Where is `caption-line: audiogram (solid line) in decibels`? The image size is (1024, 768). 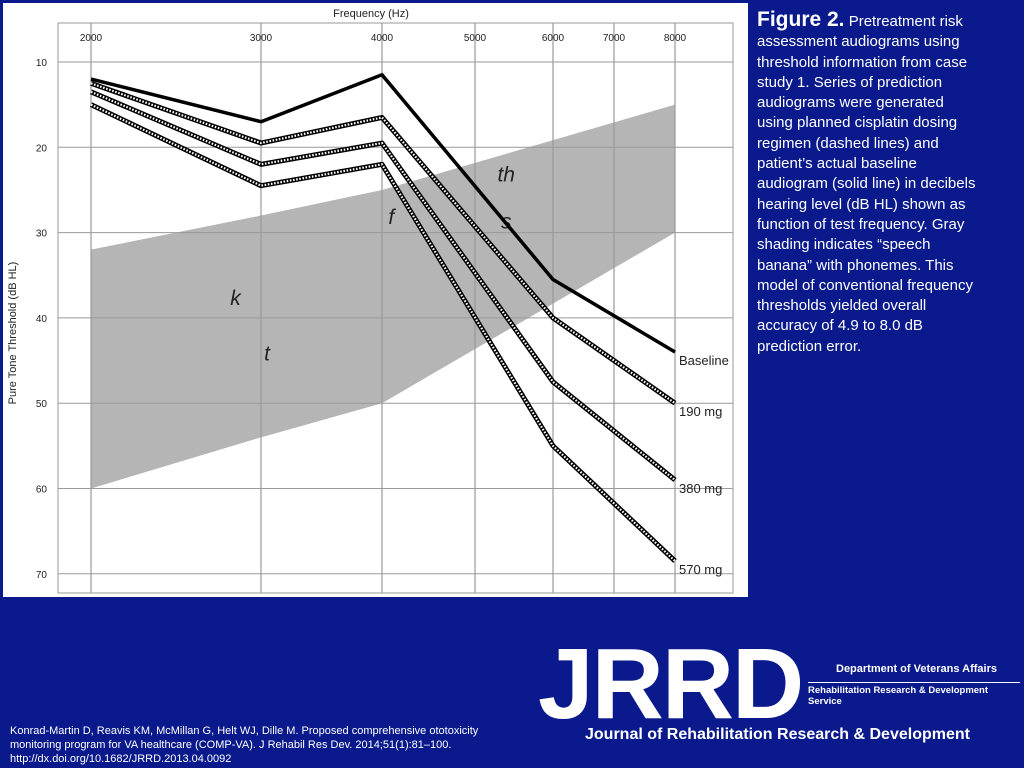
caption-line: audiogram (solid line) in decibels is located at coordinates (866, 184).